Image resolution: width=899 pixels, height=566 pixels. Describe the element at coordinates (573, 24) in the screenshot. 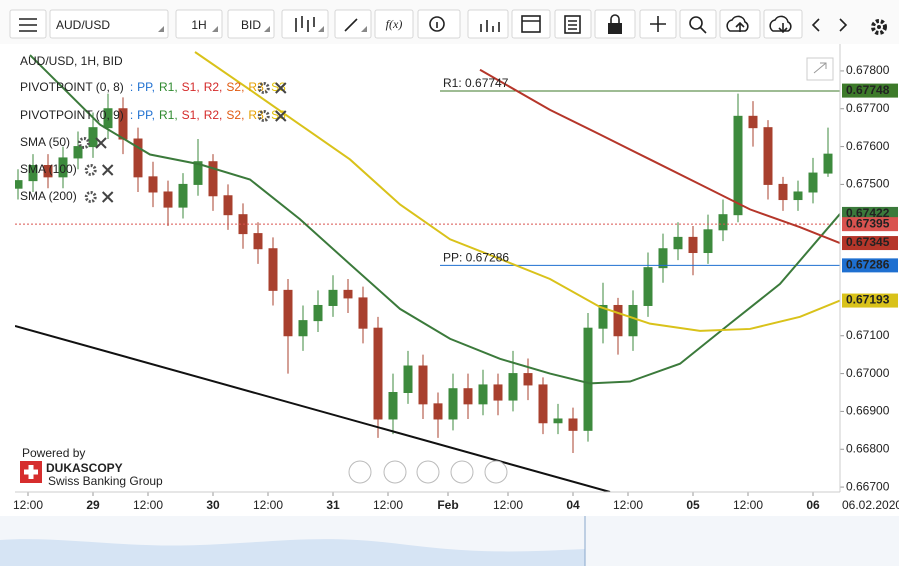

I see `report-button` at that location.